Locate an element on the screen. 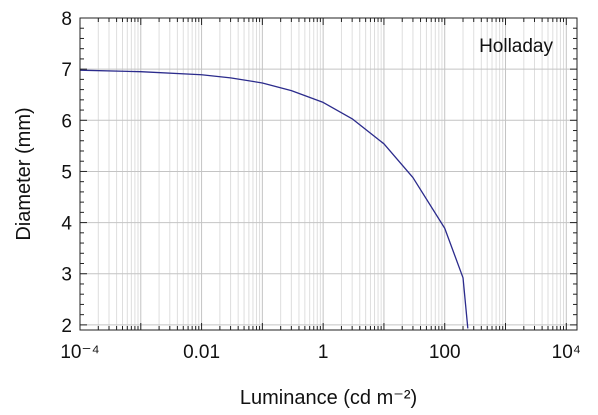 The height and width of the screenshot is (415, 598). x-tick-label: 1 is located at coordinates (323, 352).